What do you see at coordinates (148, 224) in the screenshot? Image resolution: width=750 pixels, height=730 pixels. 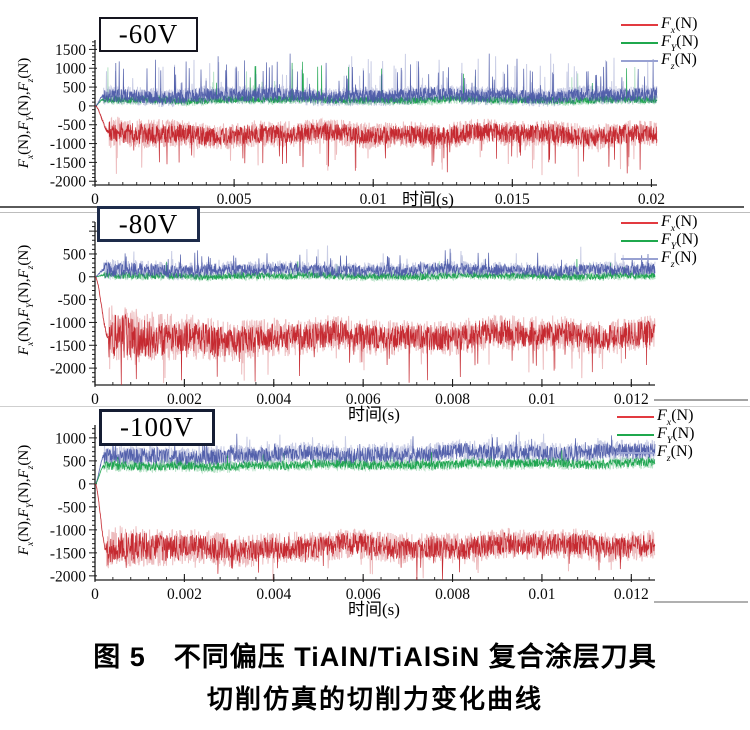 I see `voltage-label-80v: -80V` at bounding box center [148, 224].